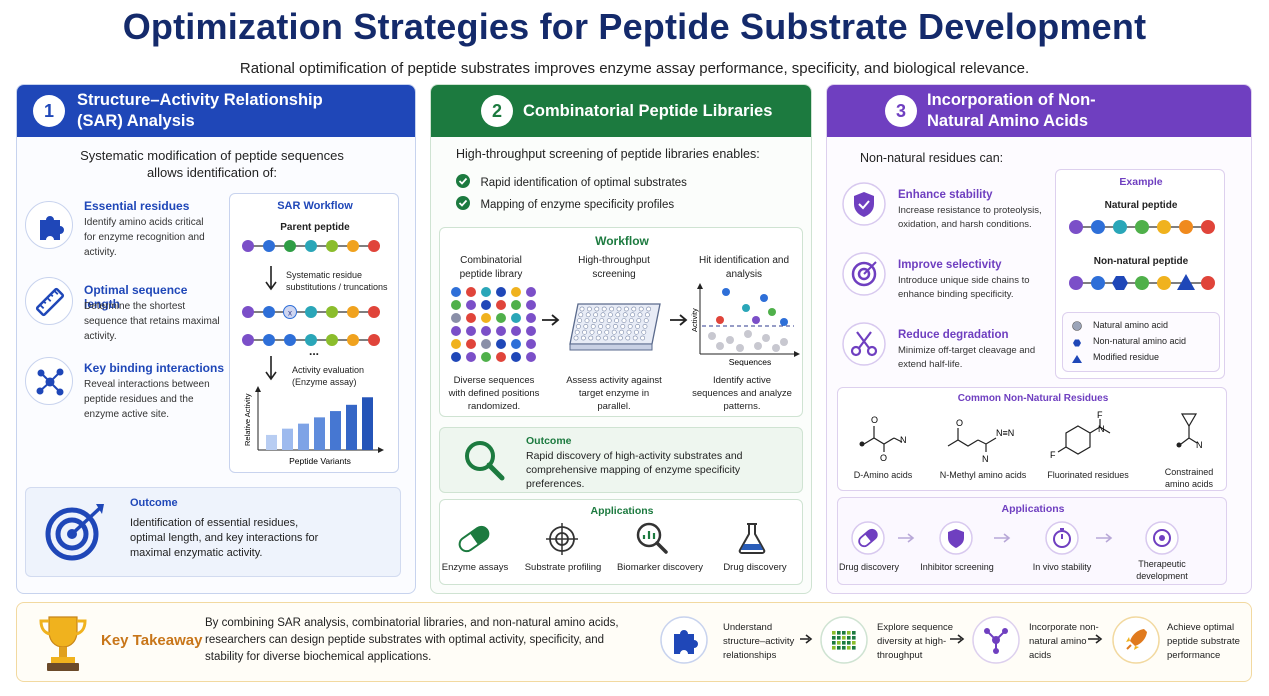 The height and width of the screenshot is (696, 1269). Describe the element at coordinates (869, 567) in the screenshot. I see `application-label: Drug discovery` at that location.